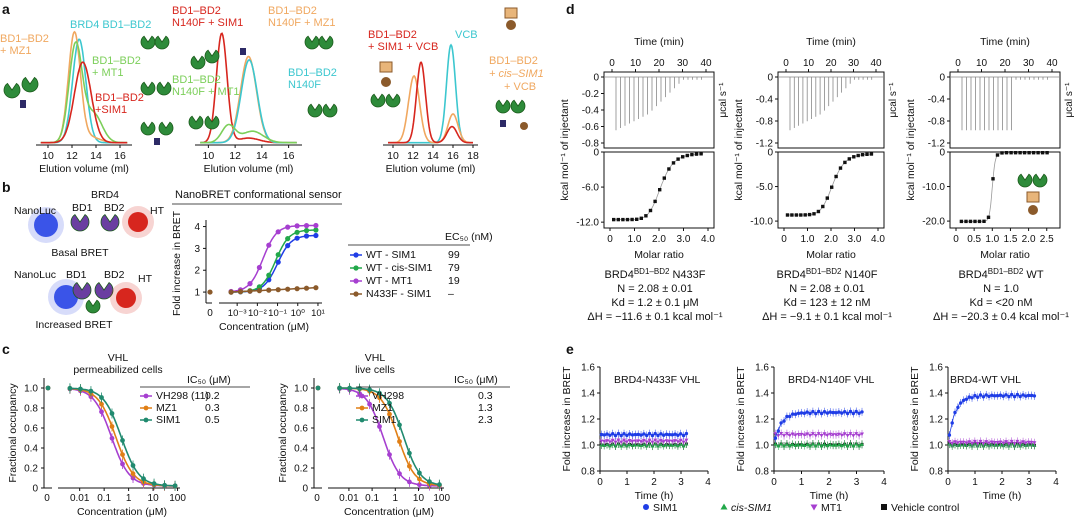  What do you see at coordinates (936, 420) in the screenshot?
I see `y-tick-label: 1.2` at bounding box center [936, 420].